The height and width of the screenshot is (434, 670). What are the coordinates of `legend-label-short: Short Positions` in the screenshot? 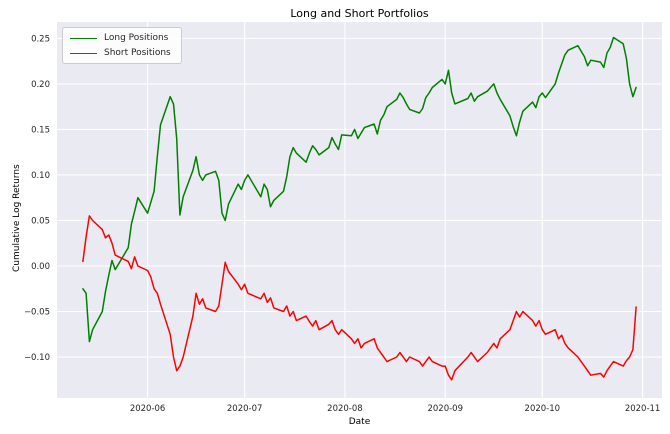 It's located at (137, 53).